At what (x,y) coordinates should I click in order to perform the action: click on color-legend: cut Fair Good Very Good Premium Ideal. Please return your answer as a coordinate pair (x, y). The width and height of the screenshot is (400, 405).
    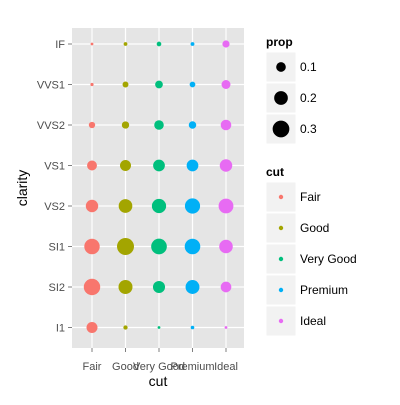
    Looking at the image, I should click on (311, 251).